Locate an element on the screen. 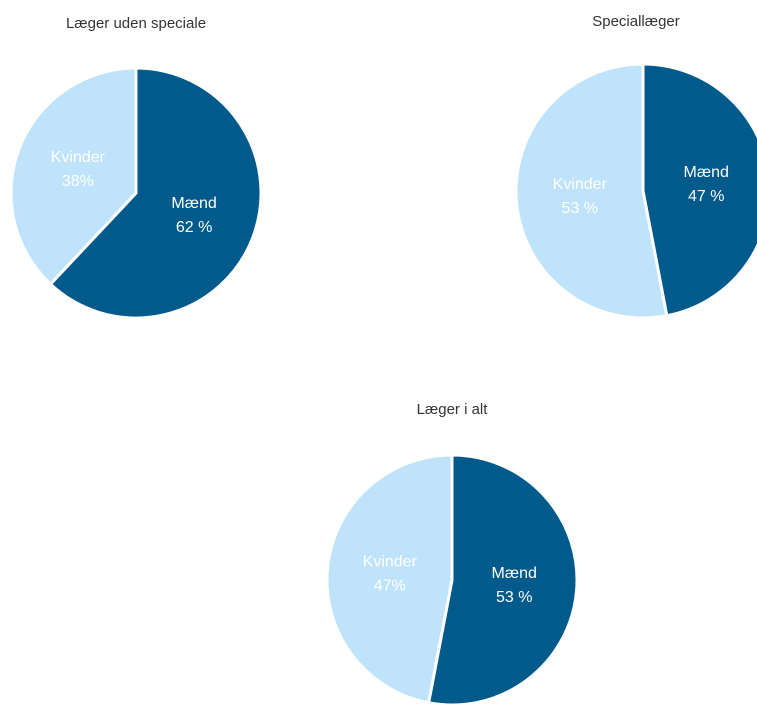  slice-value-label: 62 % is located at coordinates (194, 227).